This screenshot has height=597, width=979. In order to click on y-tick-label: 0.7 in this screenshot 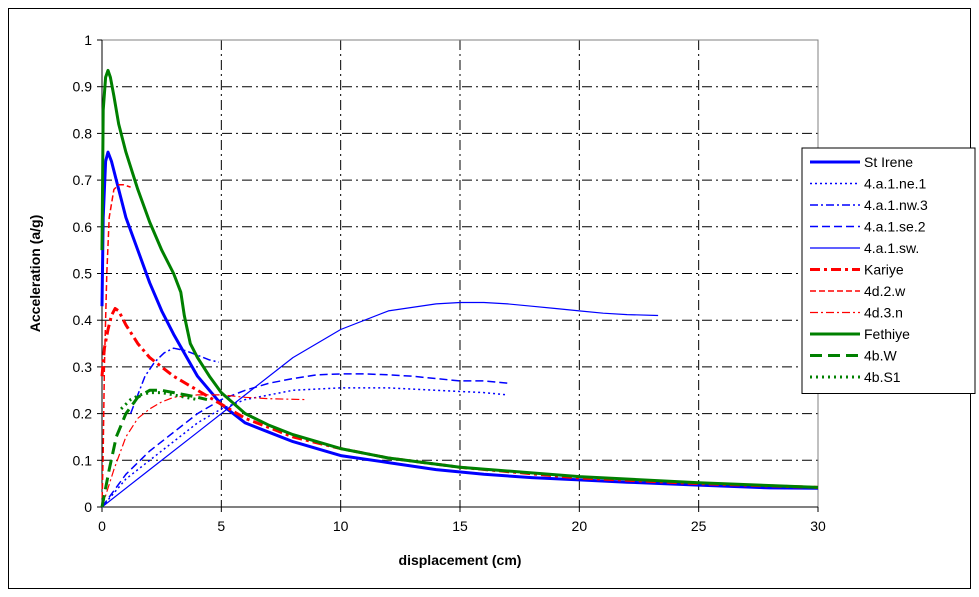, I will do `click(83, 180)`.